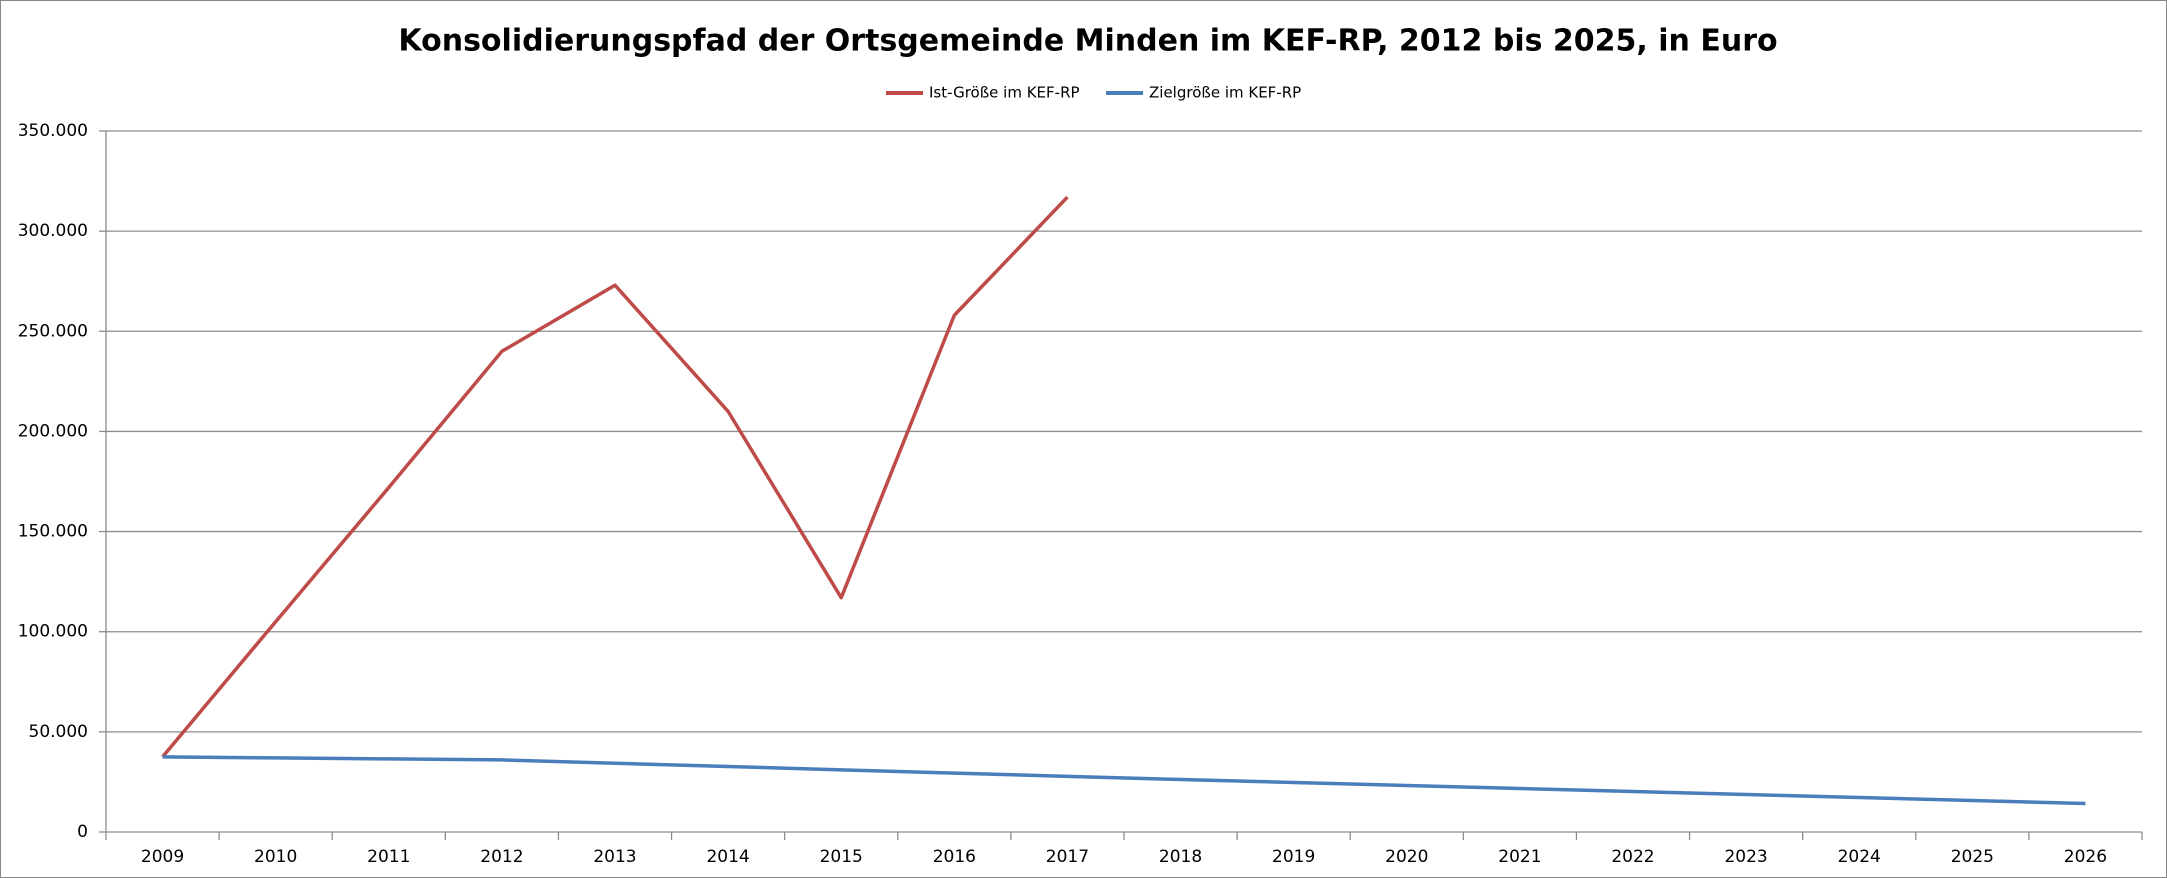 This screenshot has width=2167, height=878. Describe the element at coordinates (53, 331) in the screenshot. I see `y-tick-label: 250.000` at that location.